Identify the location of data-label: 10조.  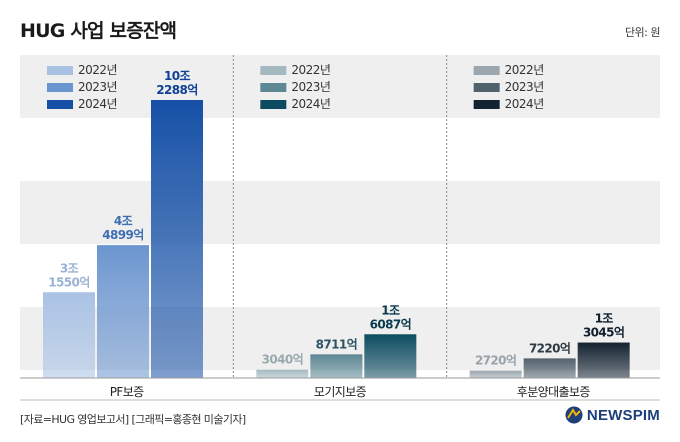
(177, 76).